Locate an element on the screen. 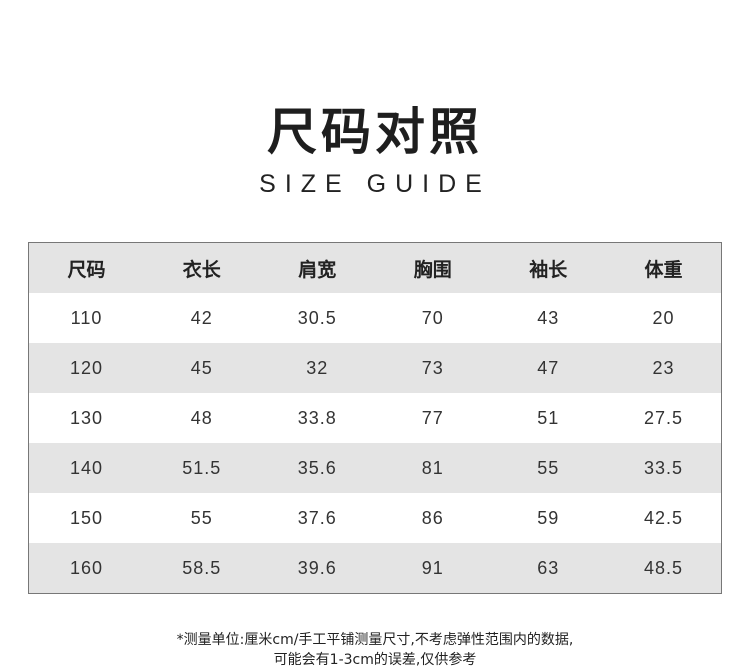 The width and height of the screenshot is (750, 670). table-row: 150 55 37.6 86 59 42.5 is located at coordinates (375, 518).